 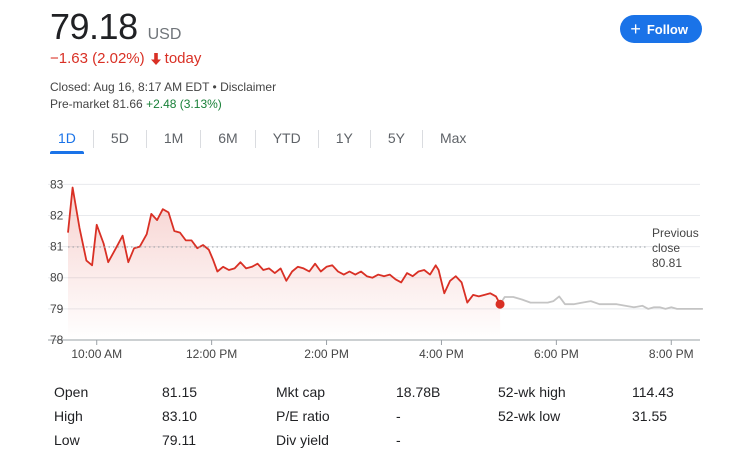 What do you see at coordinates (675, 233) in the screenshot?
I see `previous-close-label: Previous` at bounding box center [675, 233].